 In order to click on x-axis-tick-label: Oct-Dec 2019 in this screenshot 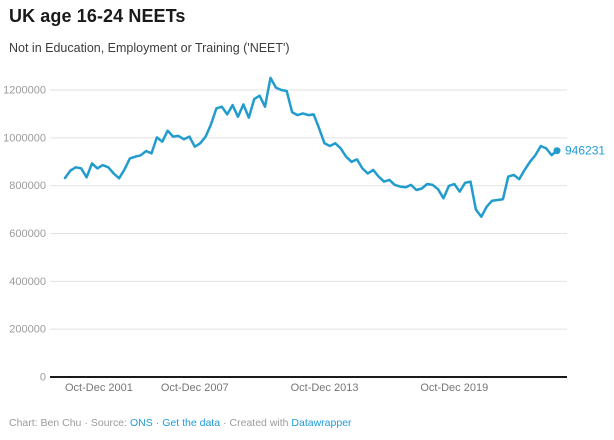, I will do `click(454, 388)`.